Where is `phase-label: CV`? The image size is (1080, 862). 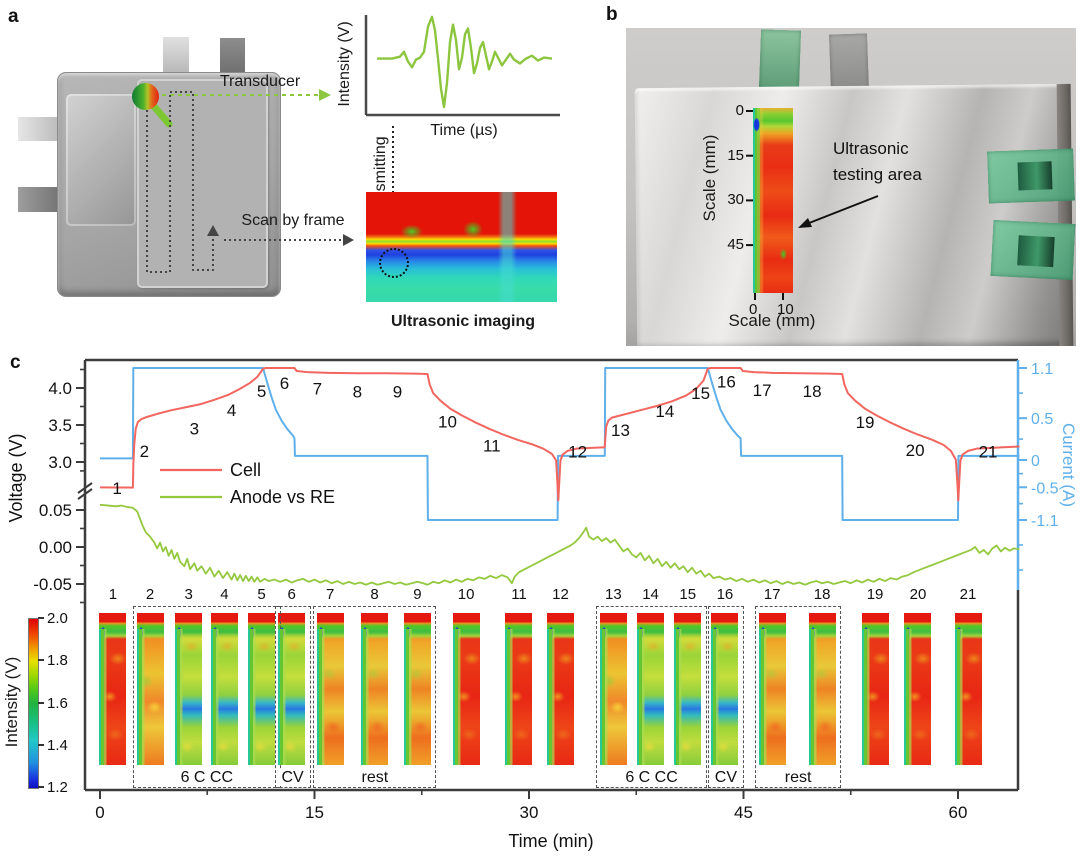
phase-label: CV is located at coordinates (726, 777).